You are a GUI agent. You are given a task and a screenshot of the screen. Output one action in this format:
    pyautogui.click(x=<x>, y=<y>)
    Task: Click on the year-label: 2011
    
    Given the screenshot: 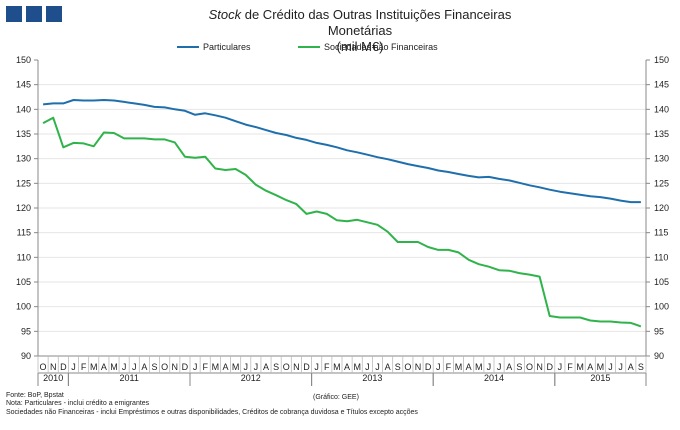 What is the action you would take?
    pyautogui.click(x=129, y=378)
    